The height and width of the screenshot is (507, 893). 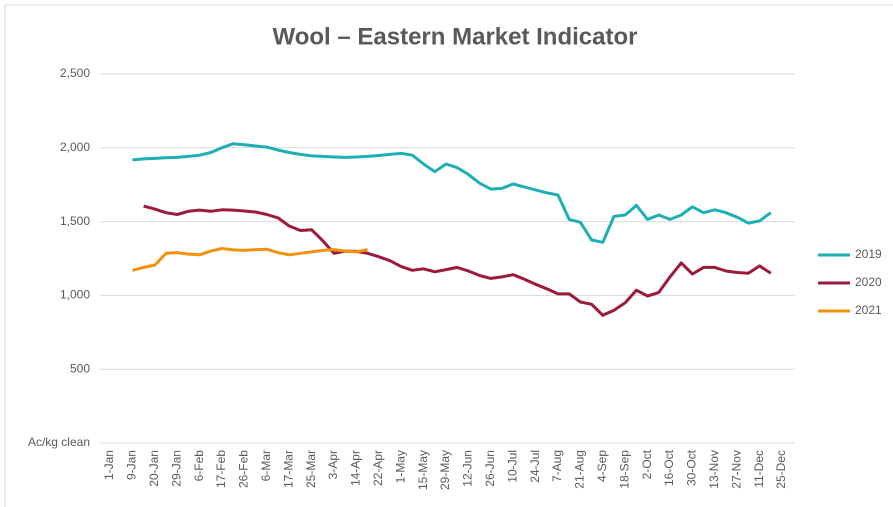 I want to click on x-tick-label: 18-Sep, so click(x=624, y=469).